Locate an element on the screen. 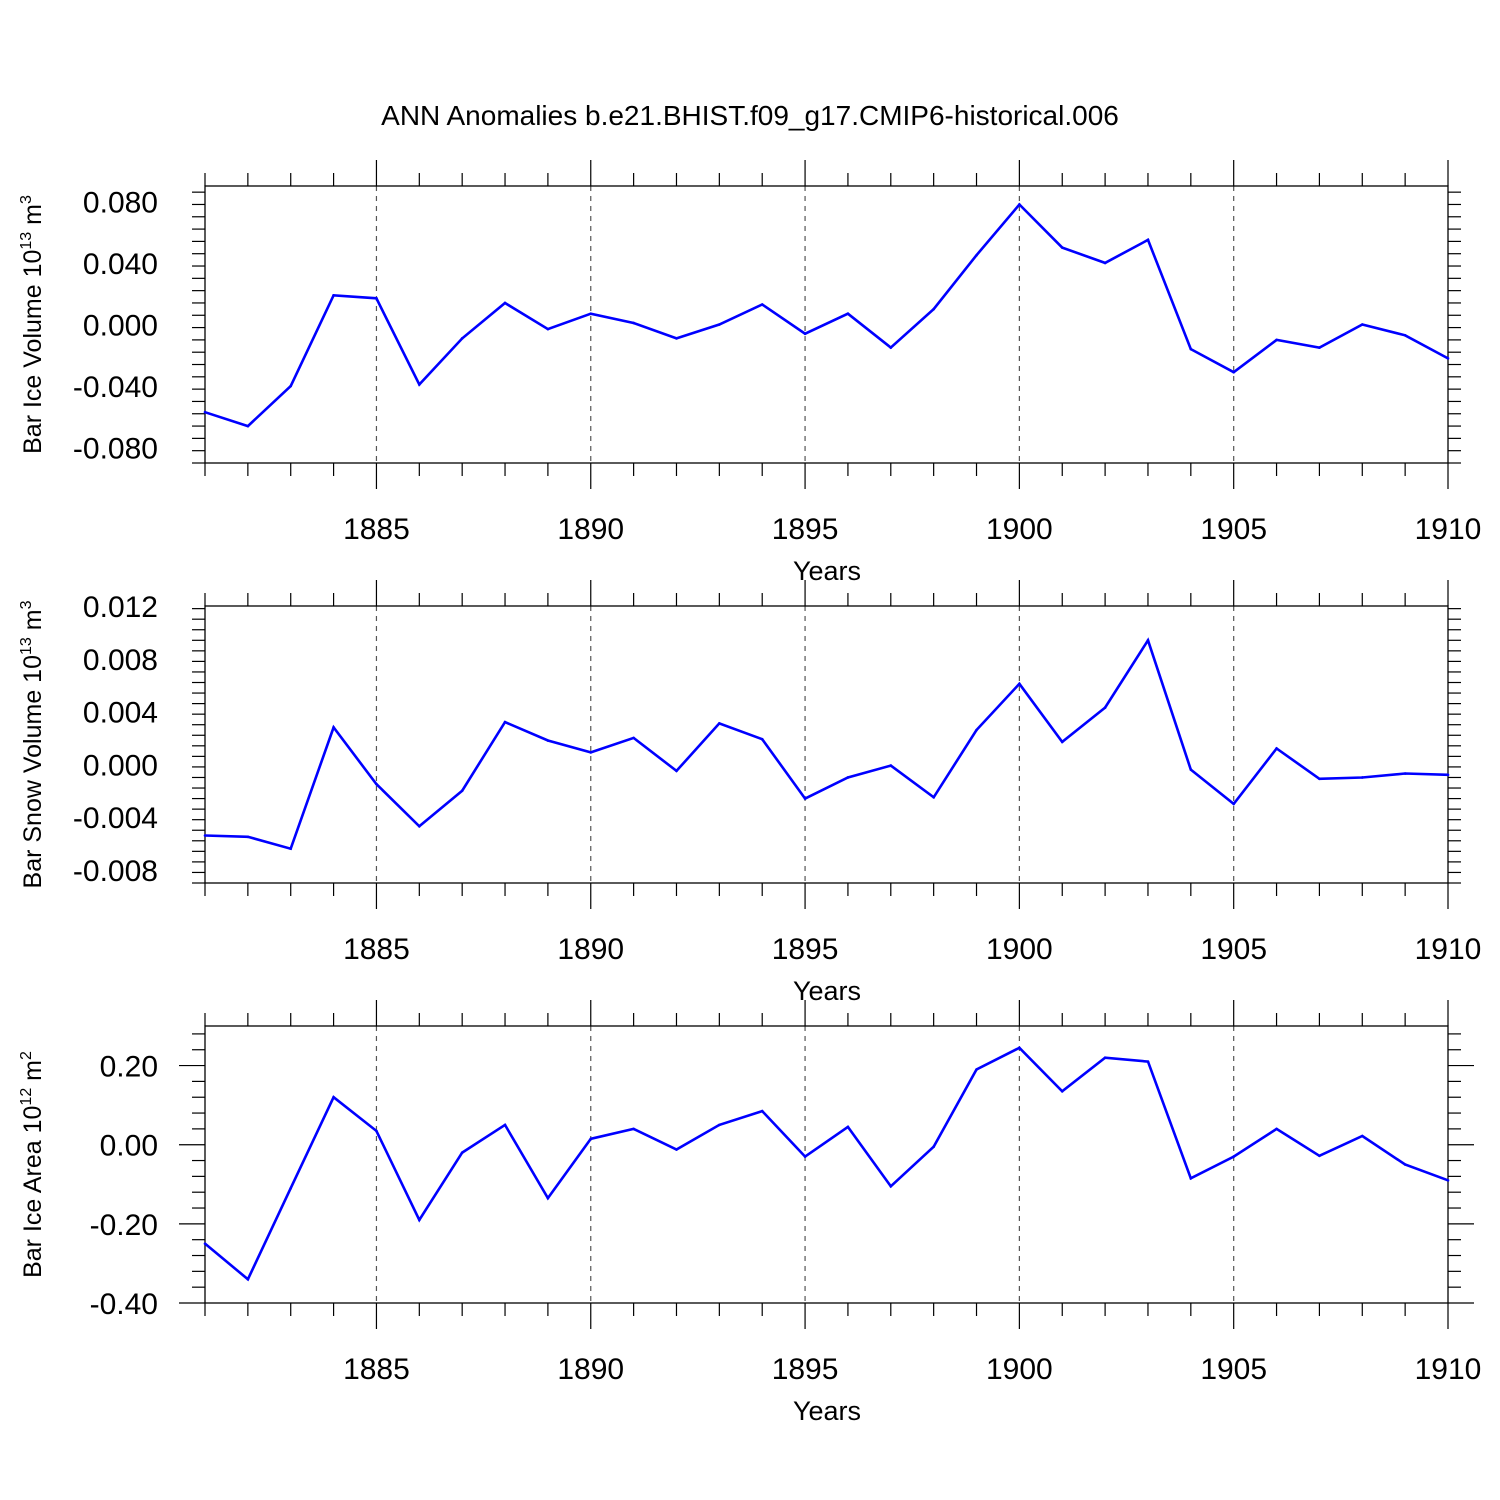 This screenshot has height=1500, width=1500. y-axis-label: Bar Ice Volume 1013 m3 is located at coordinates (32, 324).